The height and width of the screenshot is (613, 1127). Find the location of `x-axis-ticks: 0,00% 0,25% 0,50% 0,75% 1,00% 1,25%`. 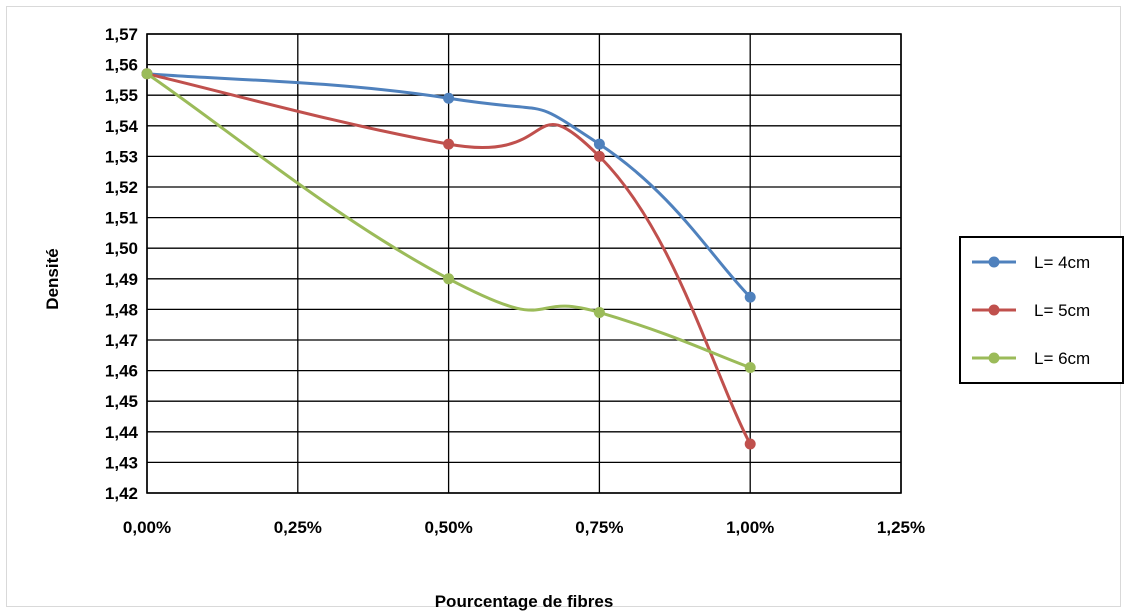

x-axis-ticks: 0,00% 0,25% 0,50% 0,75% 1,00% 1,25% is located at coordinates (524, 527).